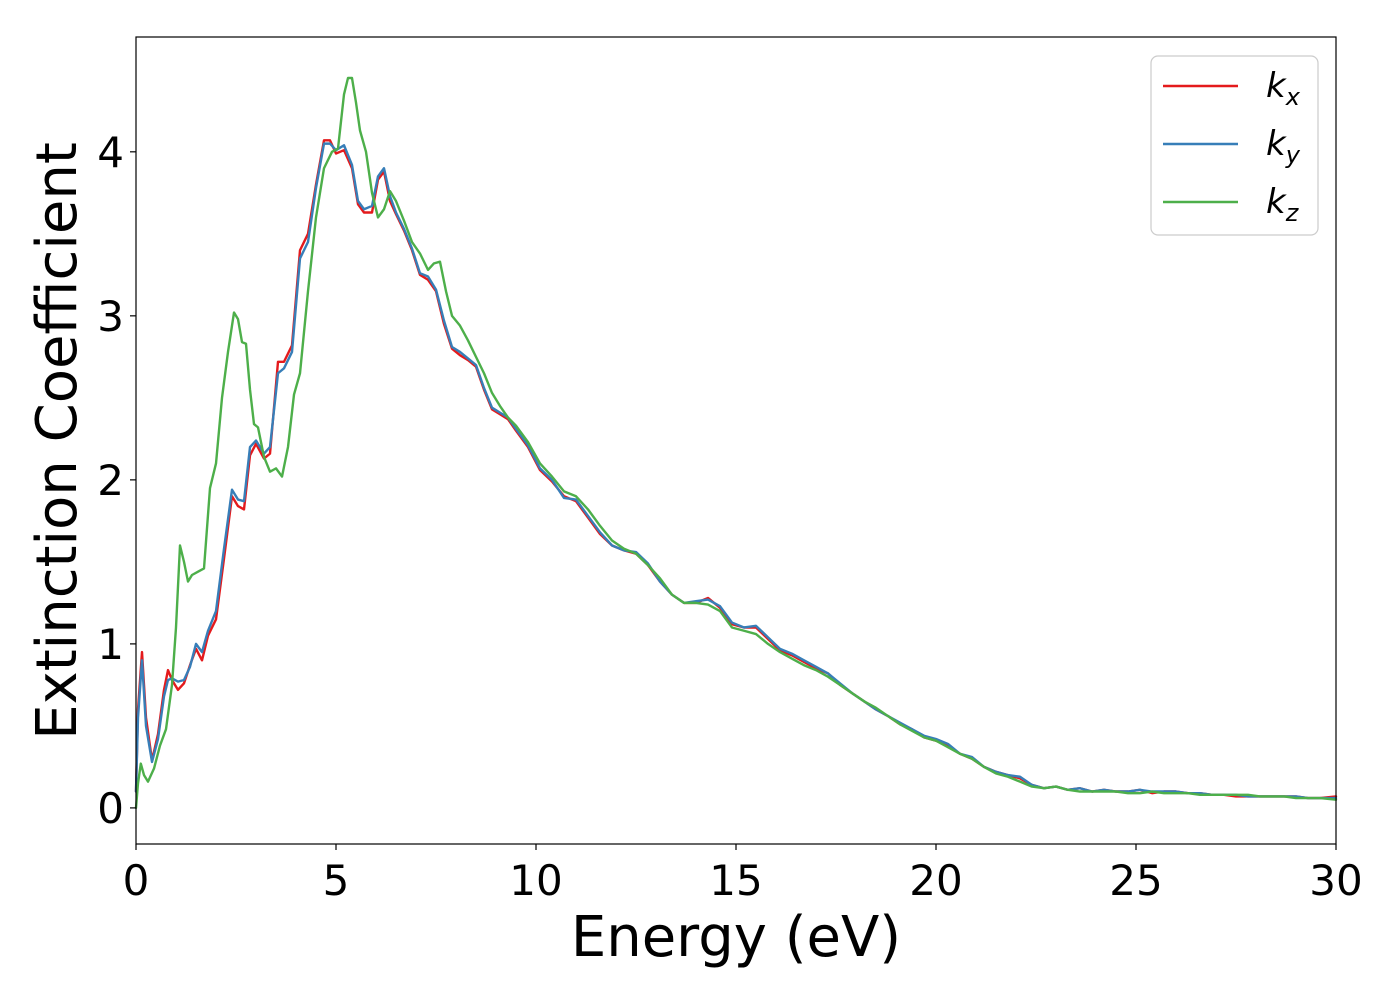 Image resolution: width=1400 pixels, height=1000 pixels. I want to click on x-tick-label: 25, so click(1135, 880).